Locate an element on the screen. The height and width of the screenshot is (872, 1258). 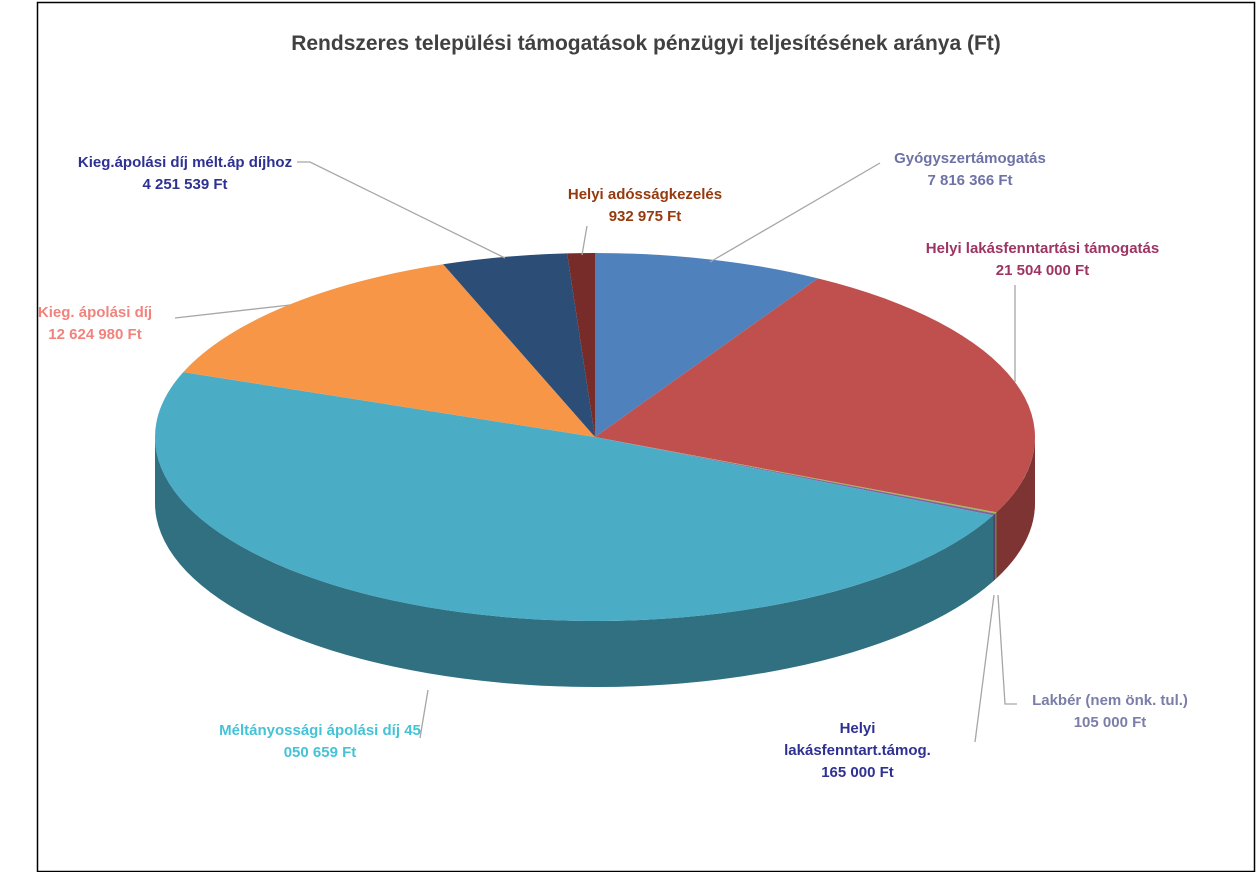
label-value: 21 504 000 Ft is located at coordinates (1042, 270).